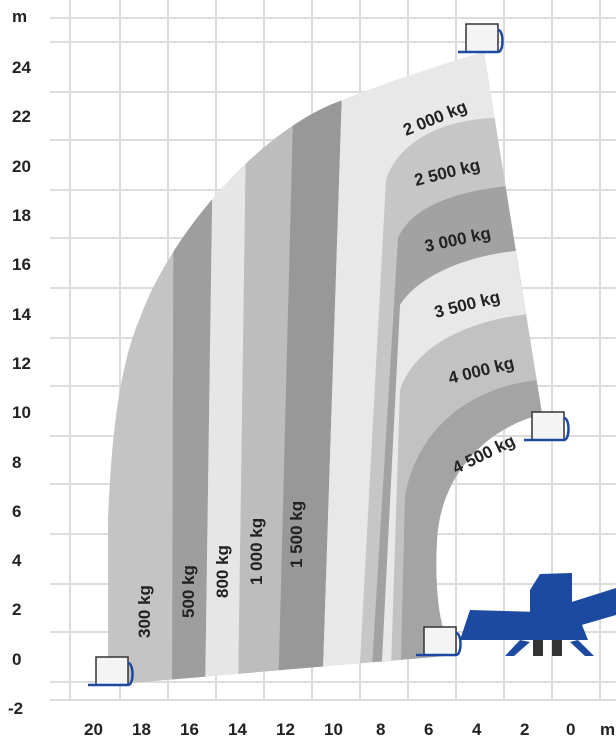 The height and width of the screenshot is (740, 616). What do you see at coordinates (19, 16) in the screenshot?
I see `y-axis-unit: m` at bounding box center [19, 16].